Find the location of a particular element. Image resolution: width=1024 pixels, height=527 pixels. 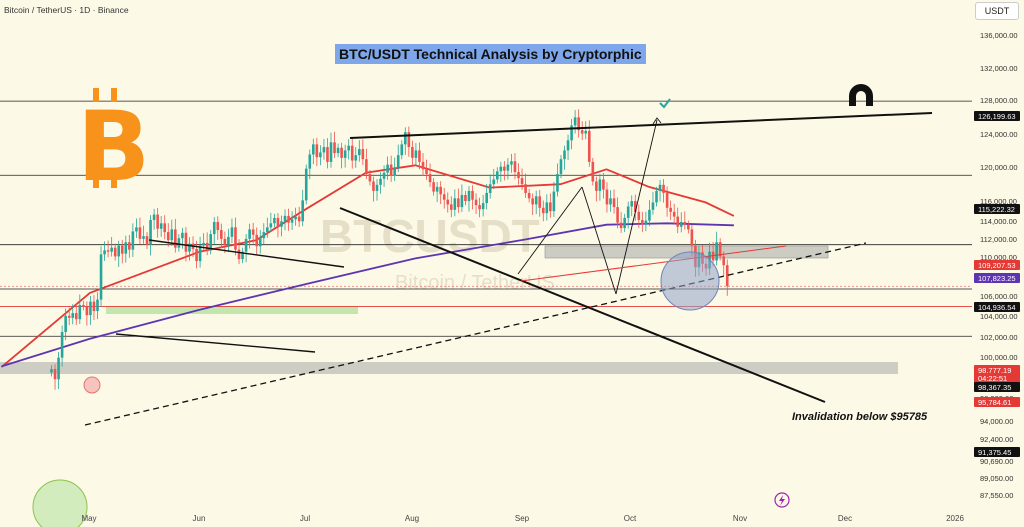

lightning-icon is located at coordinates (782, 500).